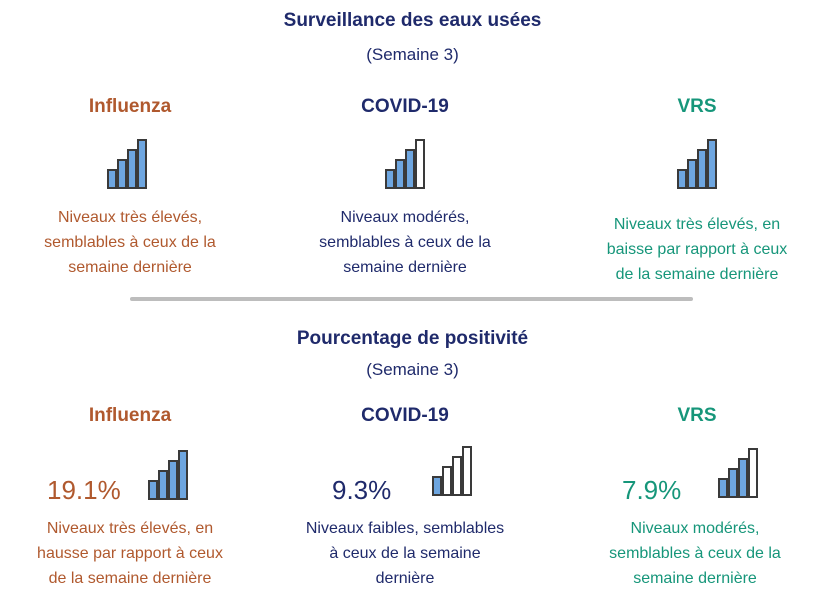  Describe the element at coordinates (405, 415) in the screenshot. I see `positivity-covid-title: COVID-19` at that location.